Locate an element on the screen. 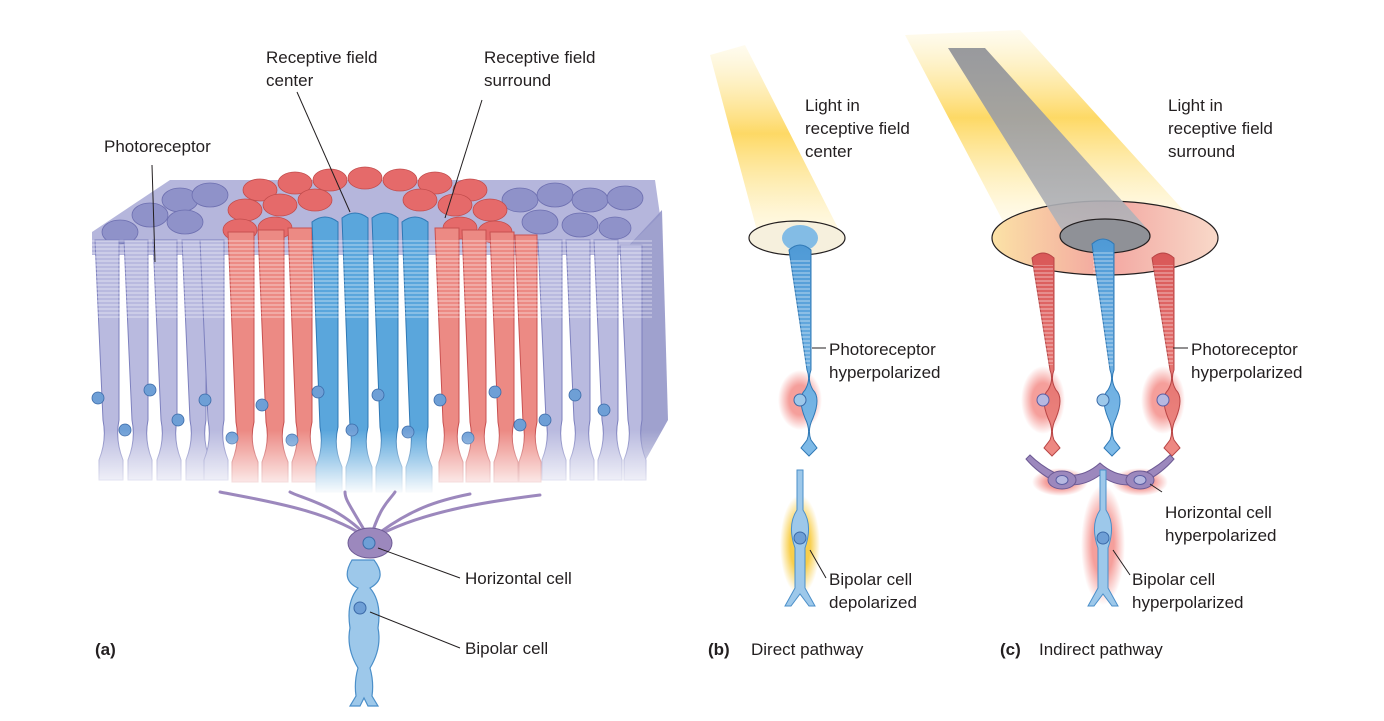  photoreceptor-c-left-nucleus is located at coordinates (1043, 400).